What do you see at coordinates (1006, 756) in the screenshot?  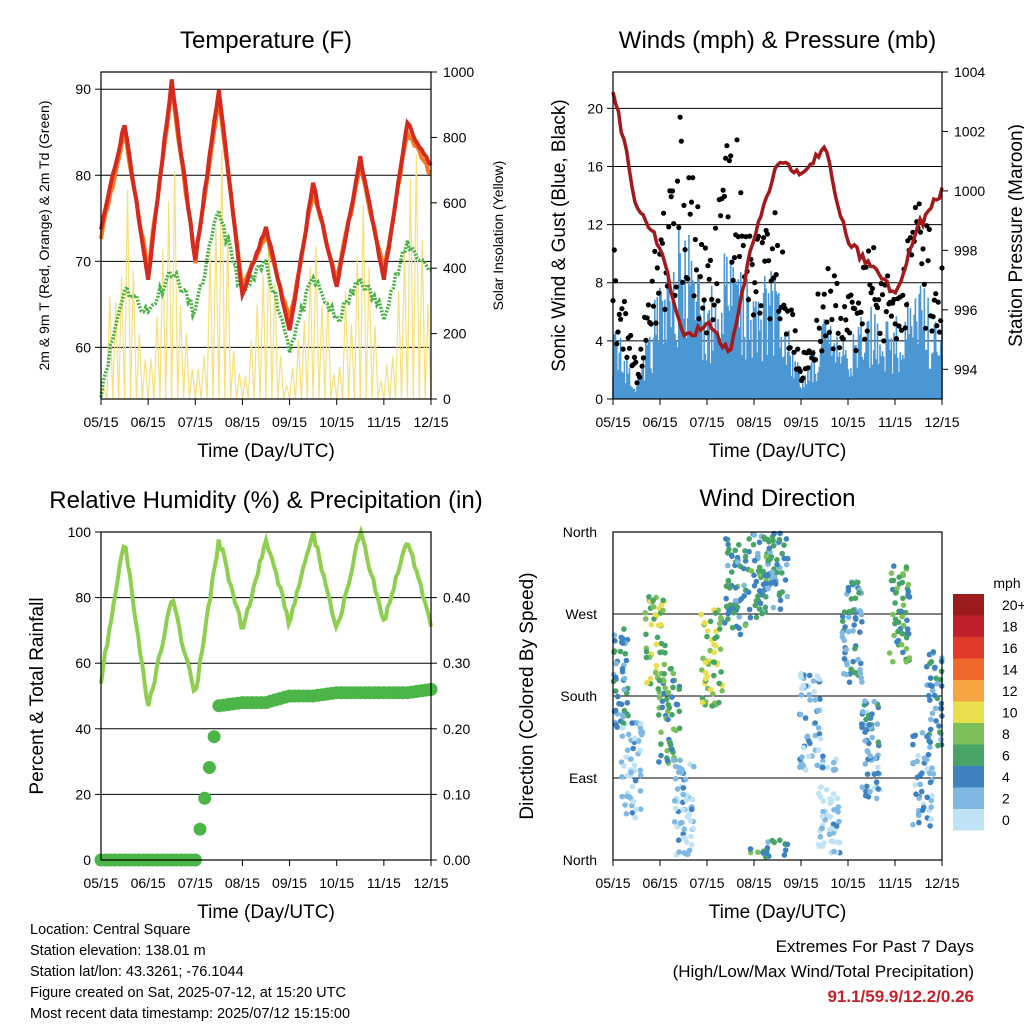 I see `colorbar-label: 6` at bounding box center [1006, 756].